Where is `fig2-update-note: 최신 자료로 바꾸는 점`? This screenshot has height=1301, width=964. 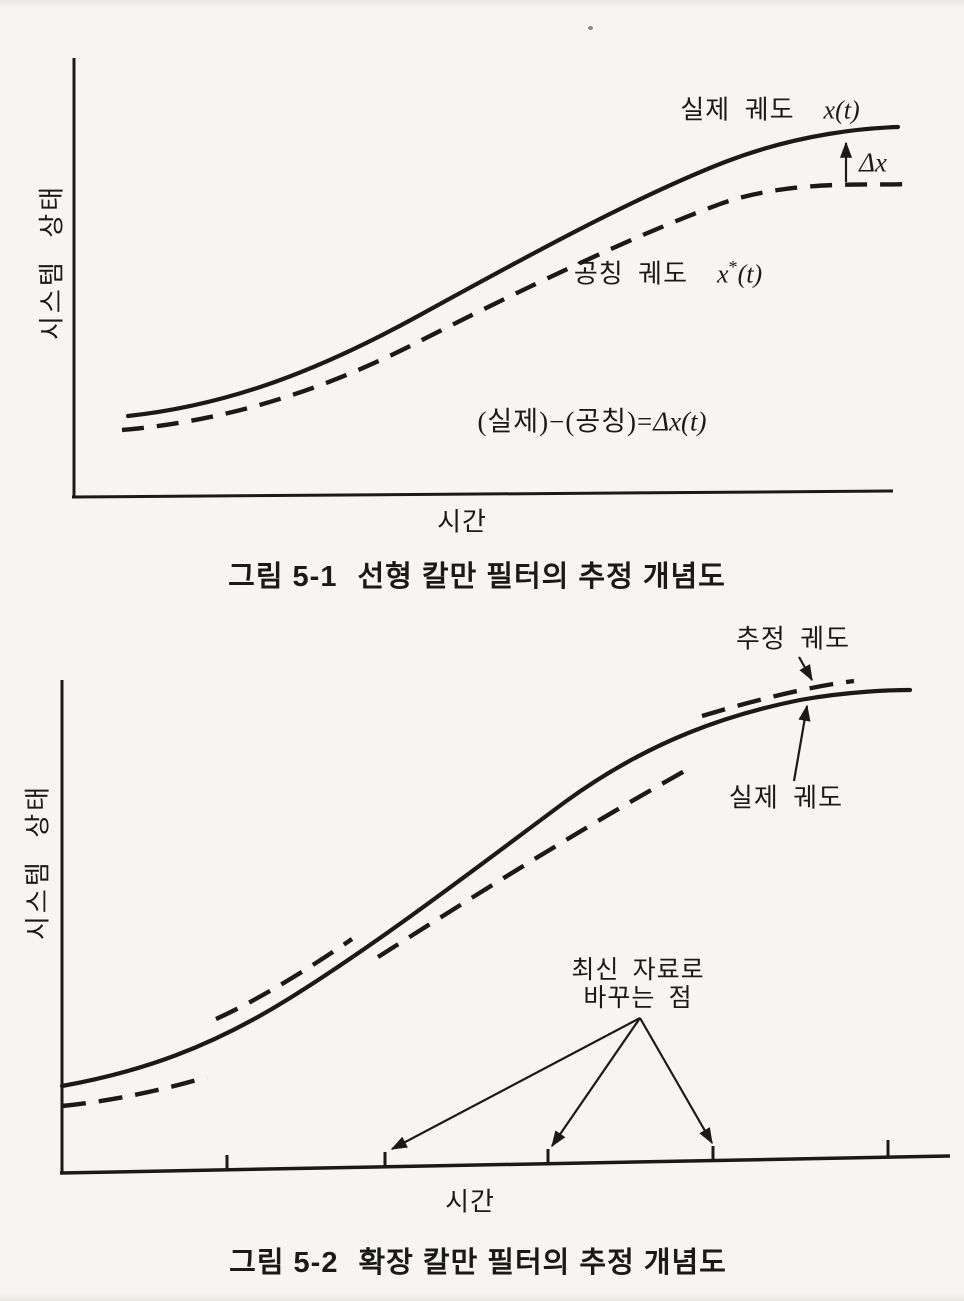 fig2-update-note: 최신 자료로 바꾸는 점 is located at coordinates (637, 985).